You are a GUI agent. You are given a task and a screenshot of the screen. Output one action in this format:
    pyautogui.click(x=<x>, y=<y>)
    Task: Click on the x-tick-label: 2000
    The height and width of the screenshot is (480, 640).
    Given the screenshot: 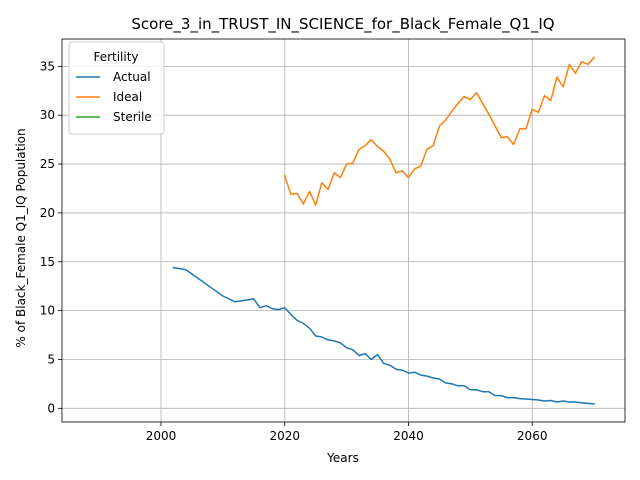 What is the action you would take?
    pyautogui.click(x=161, y=436)
    